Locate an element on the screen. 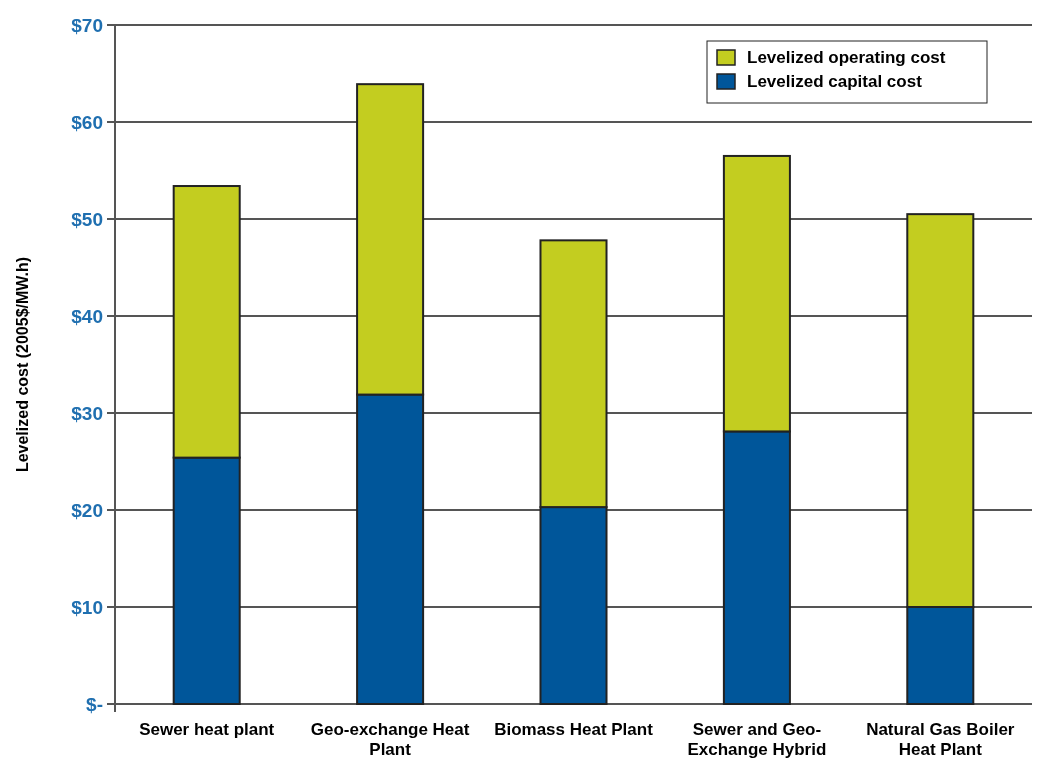 The width and height of the screenshot is (1044, 766). legend-label: Levelized operating cost is located at coordinates (846, 57).